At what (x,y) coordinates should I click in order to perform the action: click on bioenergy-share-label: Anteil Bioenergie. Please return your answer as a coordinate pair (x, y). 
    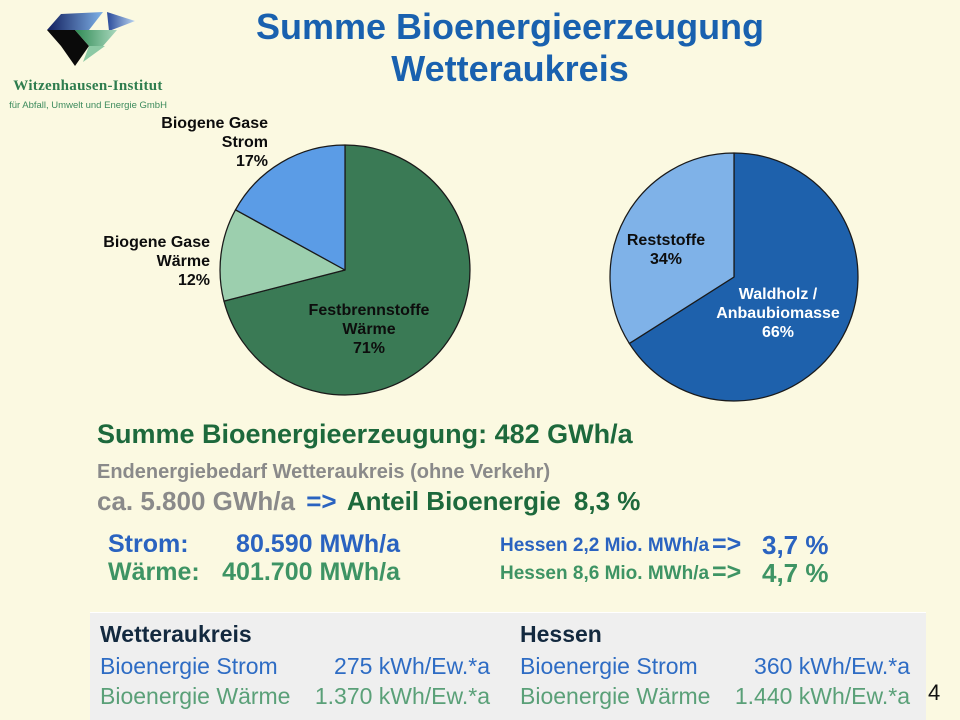
    Looking at the image, I should click on (453, 501).